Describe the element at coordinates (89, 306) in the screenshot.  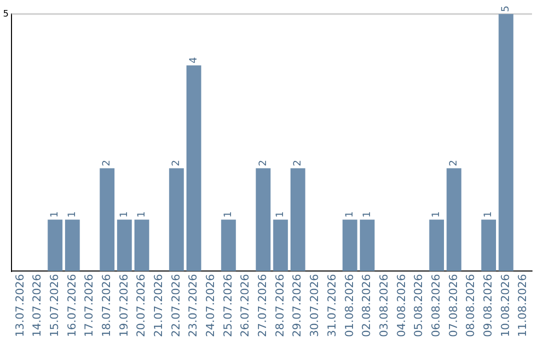
I see `x-tick-label: 17.07.2026` at that location.